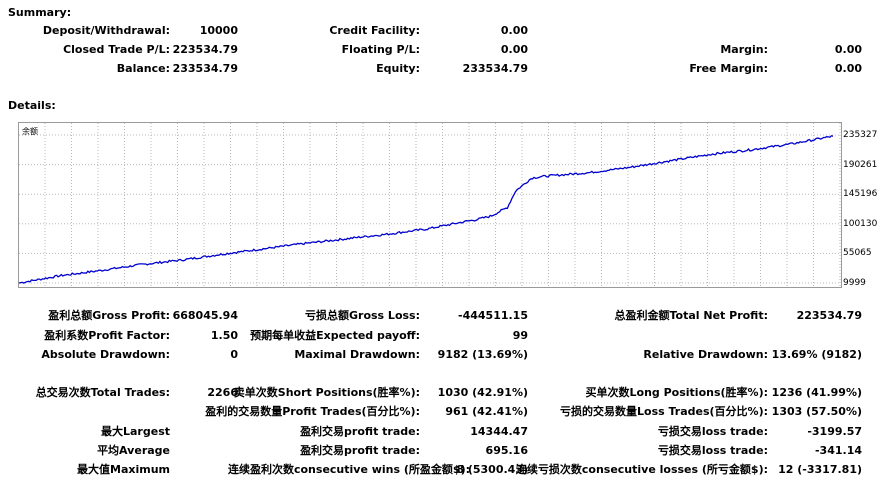  I want to click on y-tick-label: 145196, so click(860, 194).